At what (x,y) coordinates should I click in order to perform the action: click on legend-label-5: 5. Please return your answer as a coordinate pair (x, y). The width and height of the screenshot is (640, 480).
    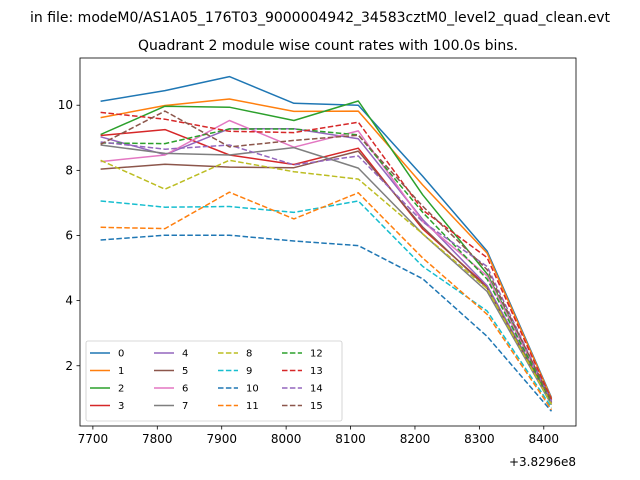
    Looking at the image, I should click on (185, 371).